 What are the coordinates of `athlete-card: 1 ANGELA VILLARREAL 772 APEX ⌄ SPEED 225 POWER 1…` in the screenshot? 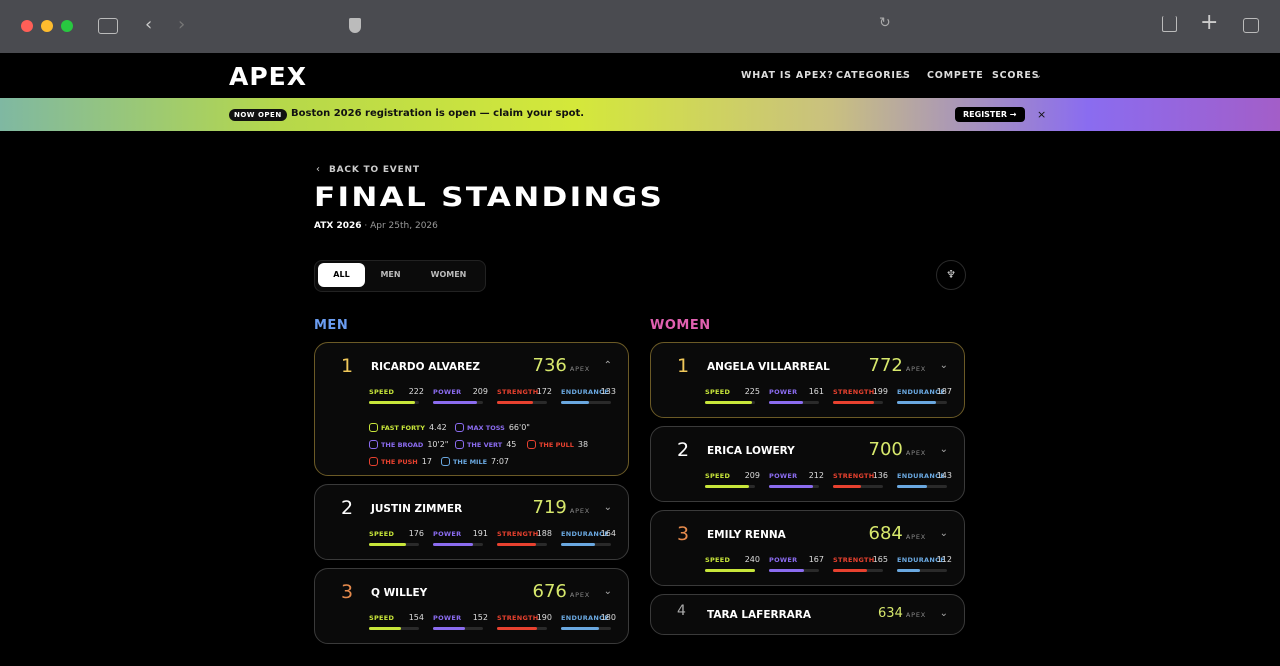 It's located at (807, 380).